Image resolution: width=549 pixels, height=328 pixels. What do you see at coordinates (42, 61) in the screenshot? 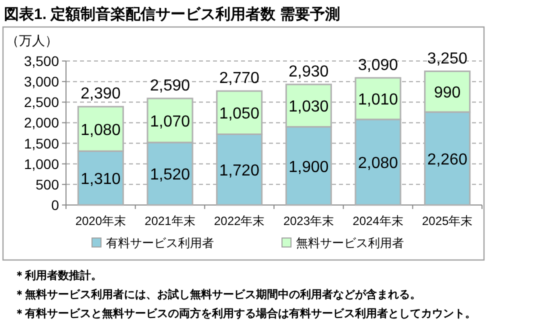
I see `y-tick-label: 3,500` at bounding box center [42, 61].